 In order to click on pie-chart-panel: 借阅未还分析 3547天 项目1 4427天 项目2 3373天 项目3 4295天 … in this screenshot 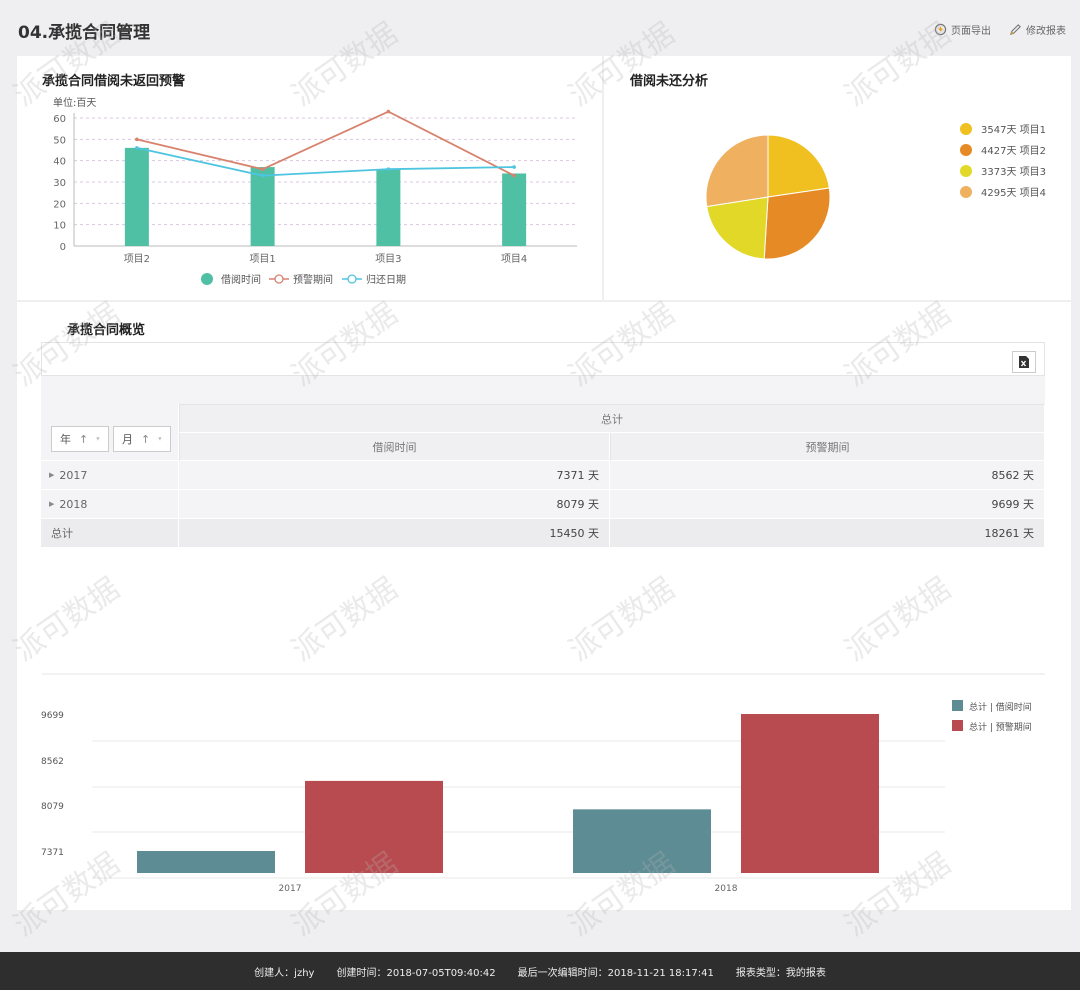, I will do `click(837, 178)`.